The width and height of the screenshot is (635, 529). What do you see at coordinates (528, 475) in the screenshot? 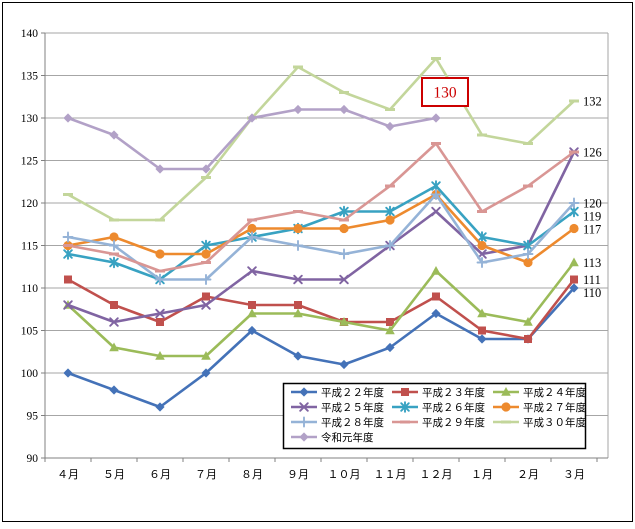
I see `x-axis-label: ２月` at bounding box center [528, 475].